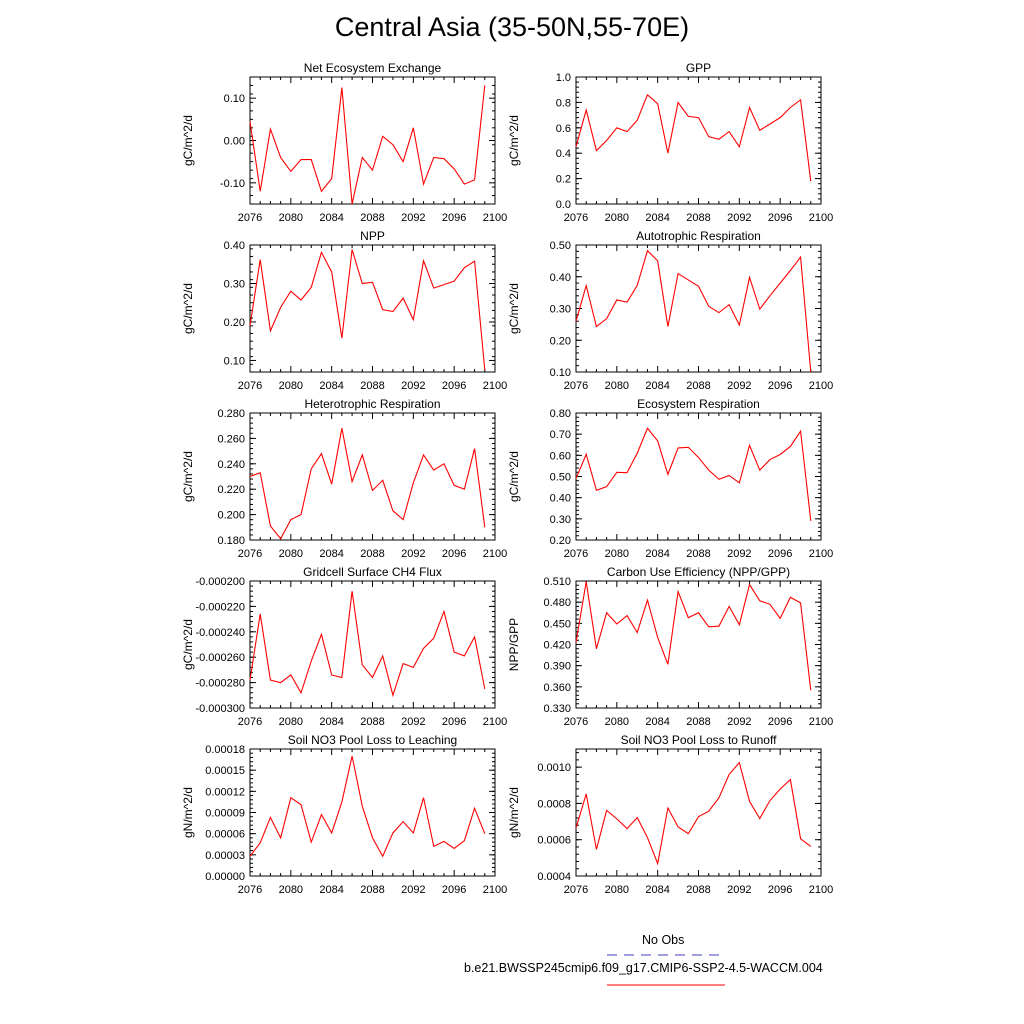  Describe the element at coordinates (231, 541) in the screenshot. I see `y-tick-label: 0.180` at that location.